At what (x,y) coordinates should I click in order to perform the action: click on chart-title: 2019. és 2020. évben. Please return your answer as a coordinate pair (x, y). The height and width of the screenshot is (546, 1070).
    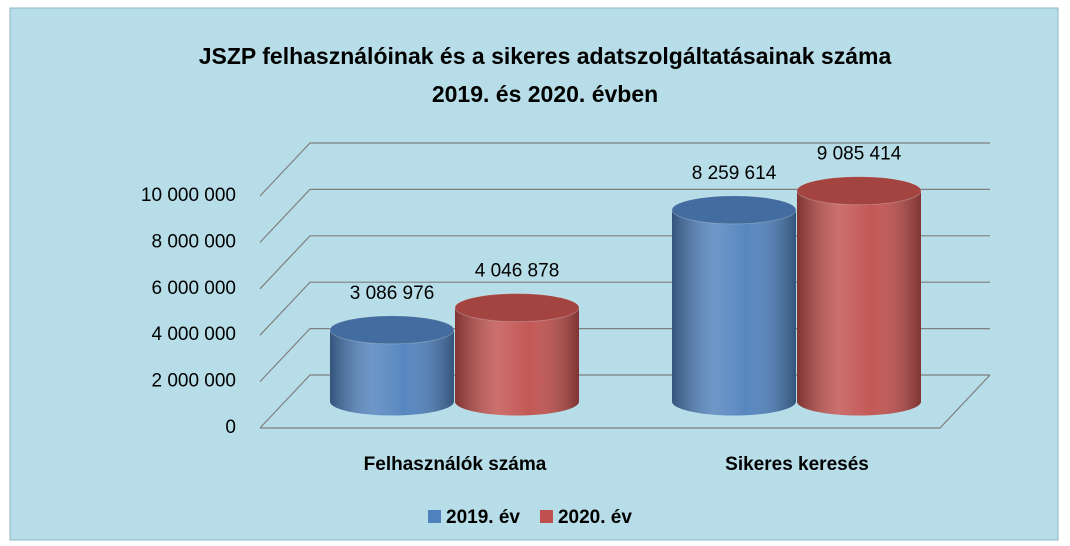
    Looking at the image, I should click on (545, 94).